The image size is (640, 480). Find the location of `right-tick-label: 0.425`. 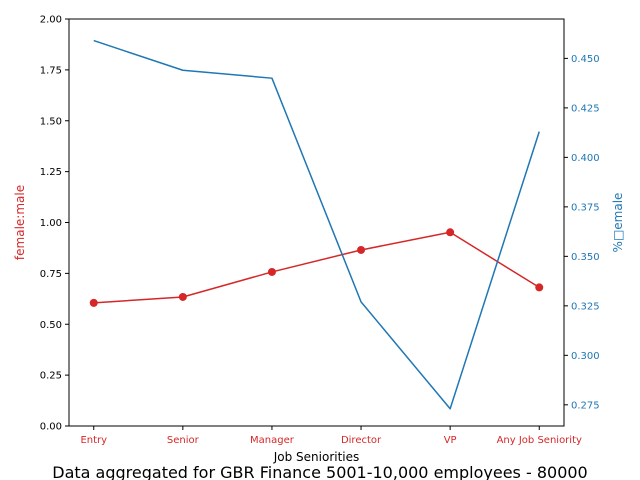

right-tick-label: 0.425 is located at coordinates (585, 108).